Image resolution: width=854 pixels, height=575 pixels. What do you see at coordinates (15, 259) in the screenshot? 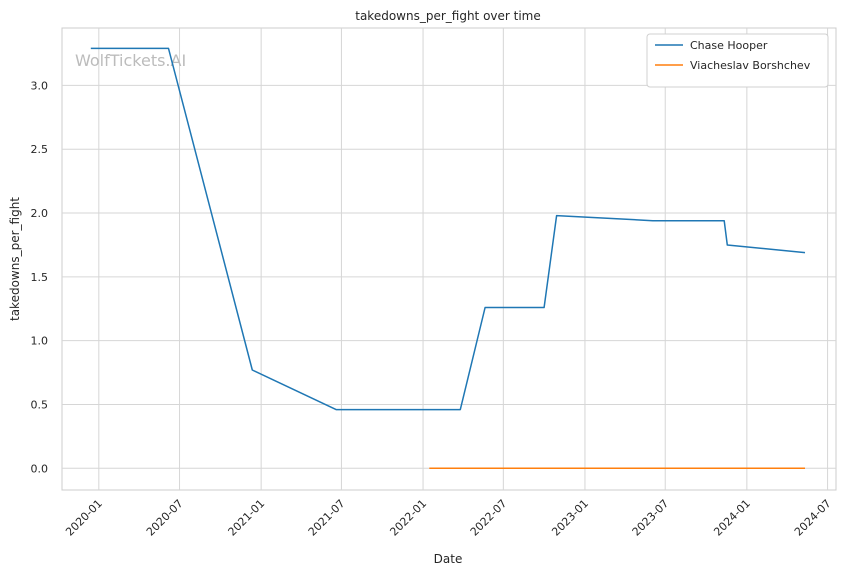
I see `y-axis-label: takedowns_per_fight` at bounding box center [15, 259].